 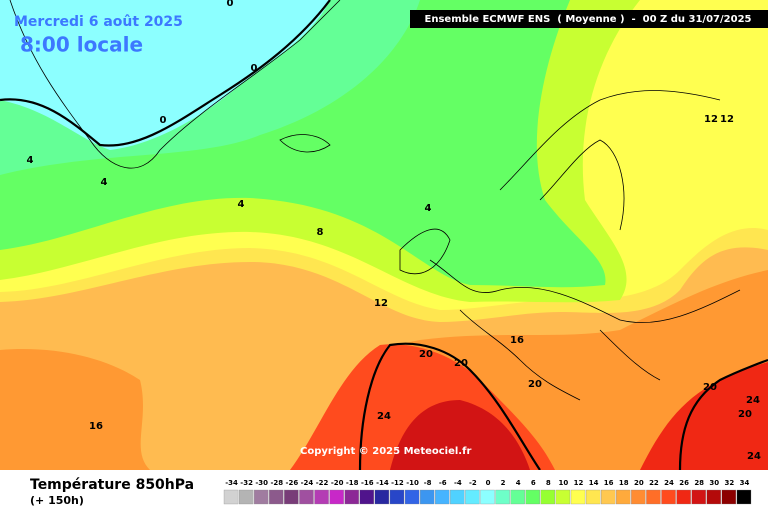 I want to click on legend-label: -32, so click(x=246, y=483).